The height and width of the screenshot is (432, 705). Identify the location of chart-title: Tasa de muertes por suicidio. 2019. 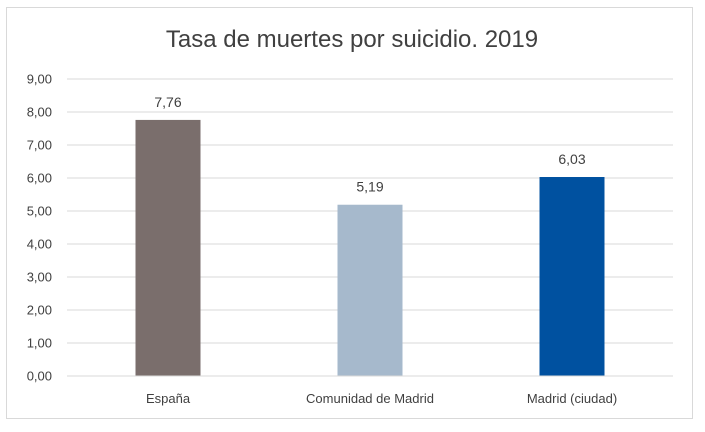
(352, 39).